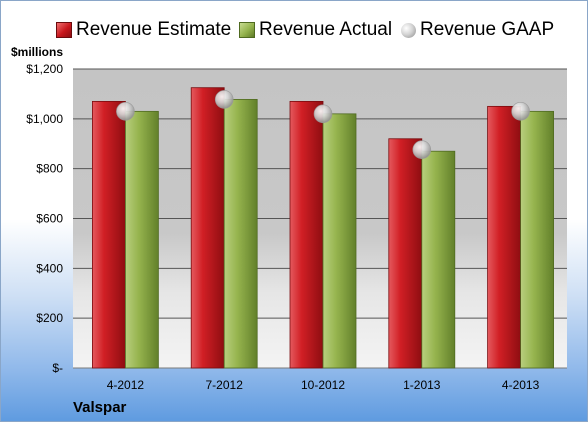 The width and height of the screenshot is (588, 422). I want to click on legend-item-gaap: Revenue GAAP, so click(477, 30).